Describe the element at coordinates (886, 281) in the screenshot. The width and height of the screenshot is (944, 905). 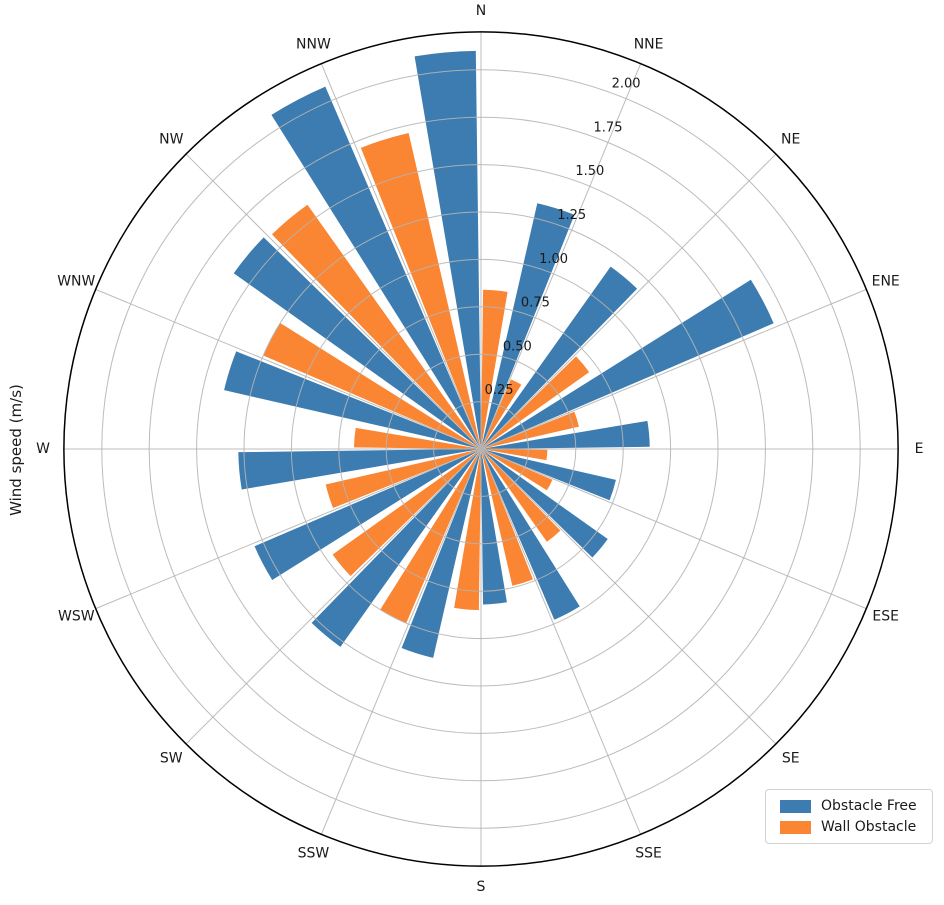
I see `direction-label-ENE: ENE` at that location.